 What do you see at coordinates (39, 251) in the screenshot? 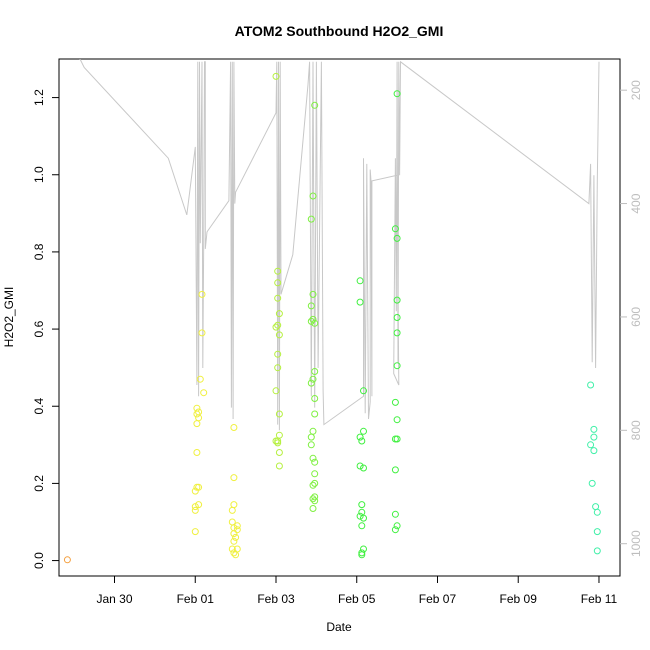
I see `y-tick-label: 0.8` at bounding box center [39, 251].